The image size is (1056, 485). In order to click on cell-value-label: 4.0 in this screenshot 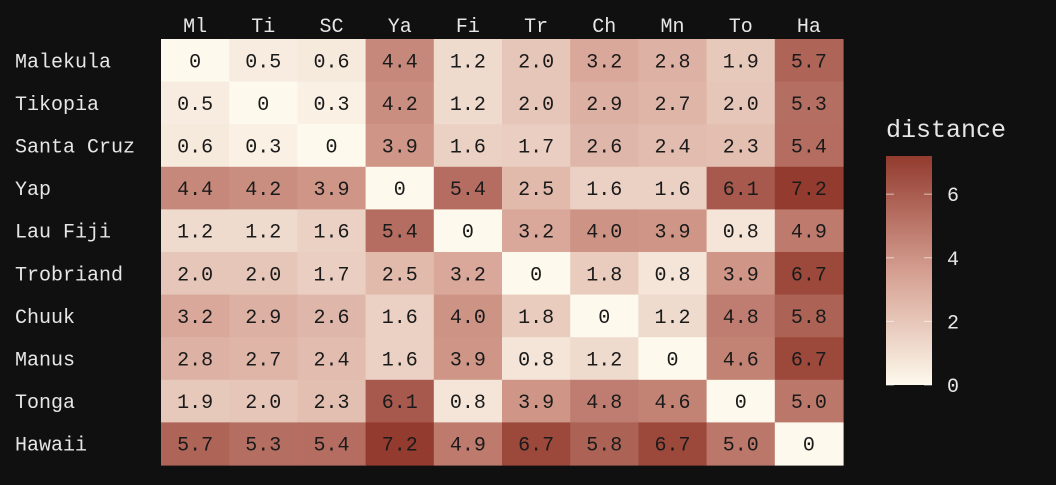, I will do `click(604, 233)`.